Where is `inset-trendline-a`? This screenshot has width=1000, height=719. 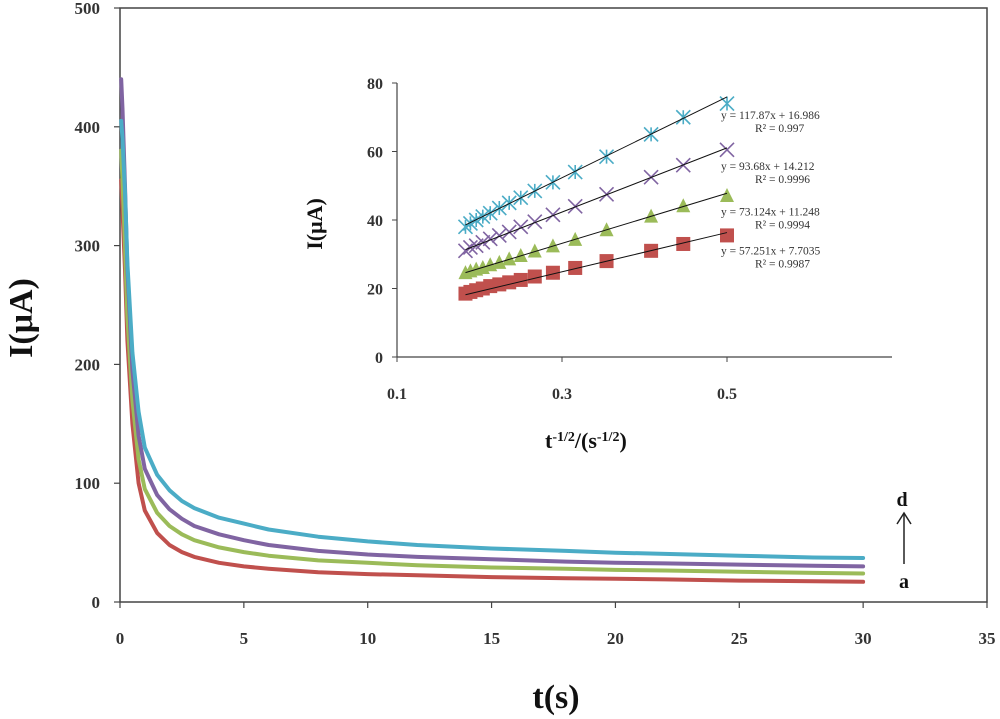 inset-trendline-a is located at coordinates (596, 264).